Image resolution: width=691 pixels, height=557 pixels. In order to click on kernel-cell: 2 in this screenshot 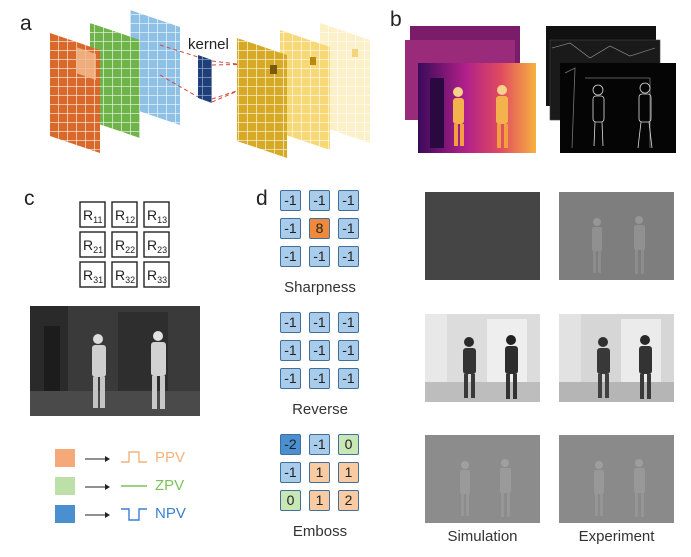, I will do `click(348, 500)`.